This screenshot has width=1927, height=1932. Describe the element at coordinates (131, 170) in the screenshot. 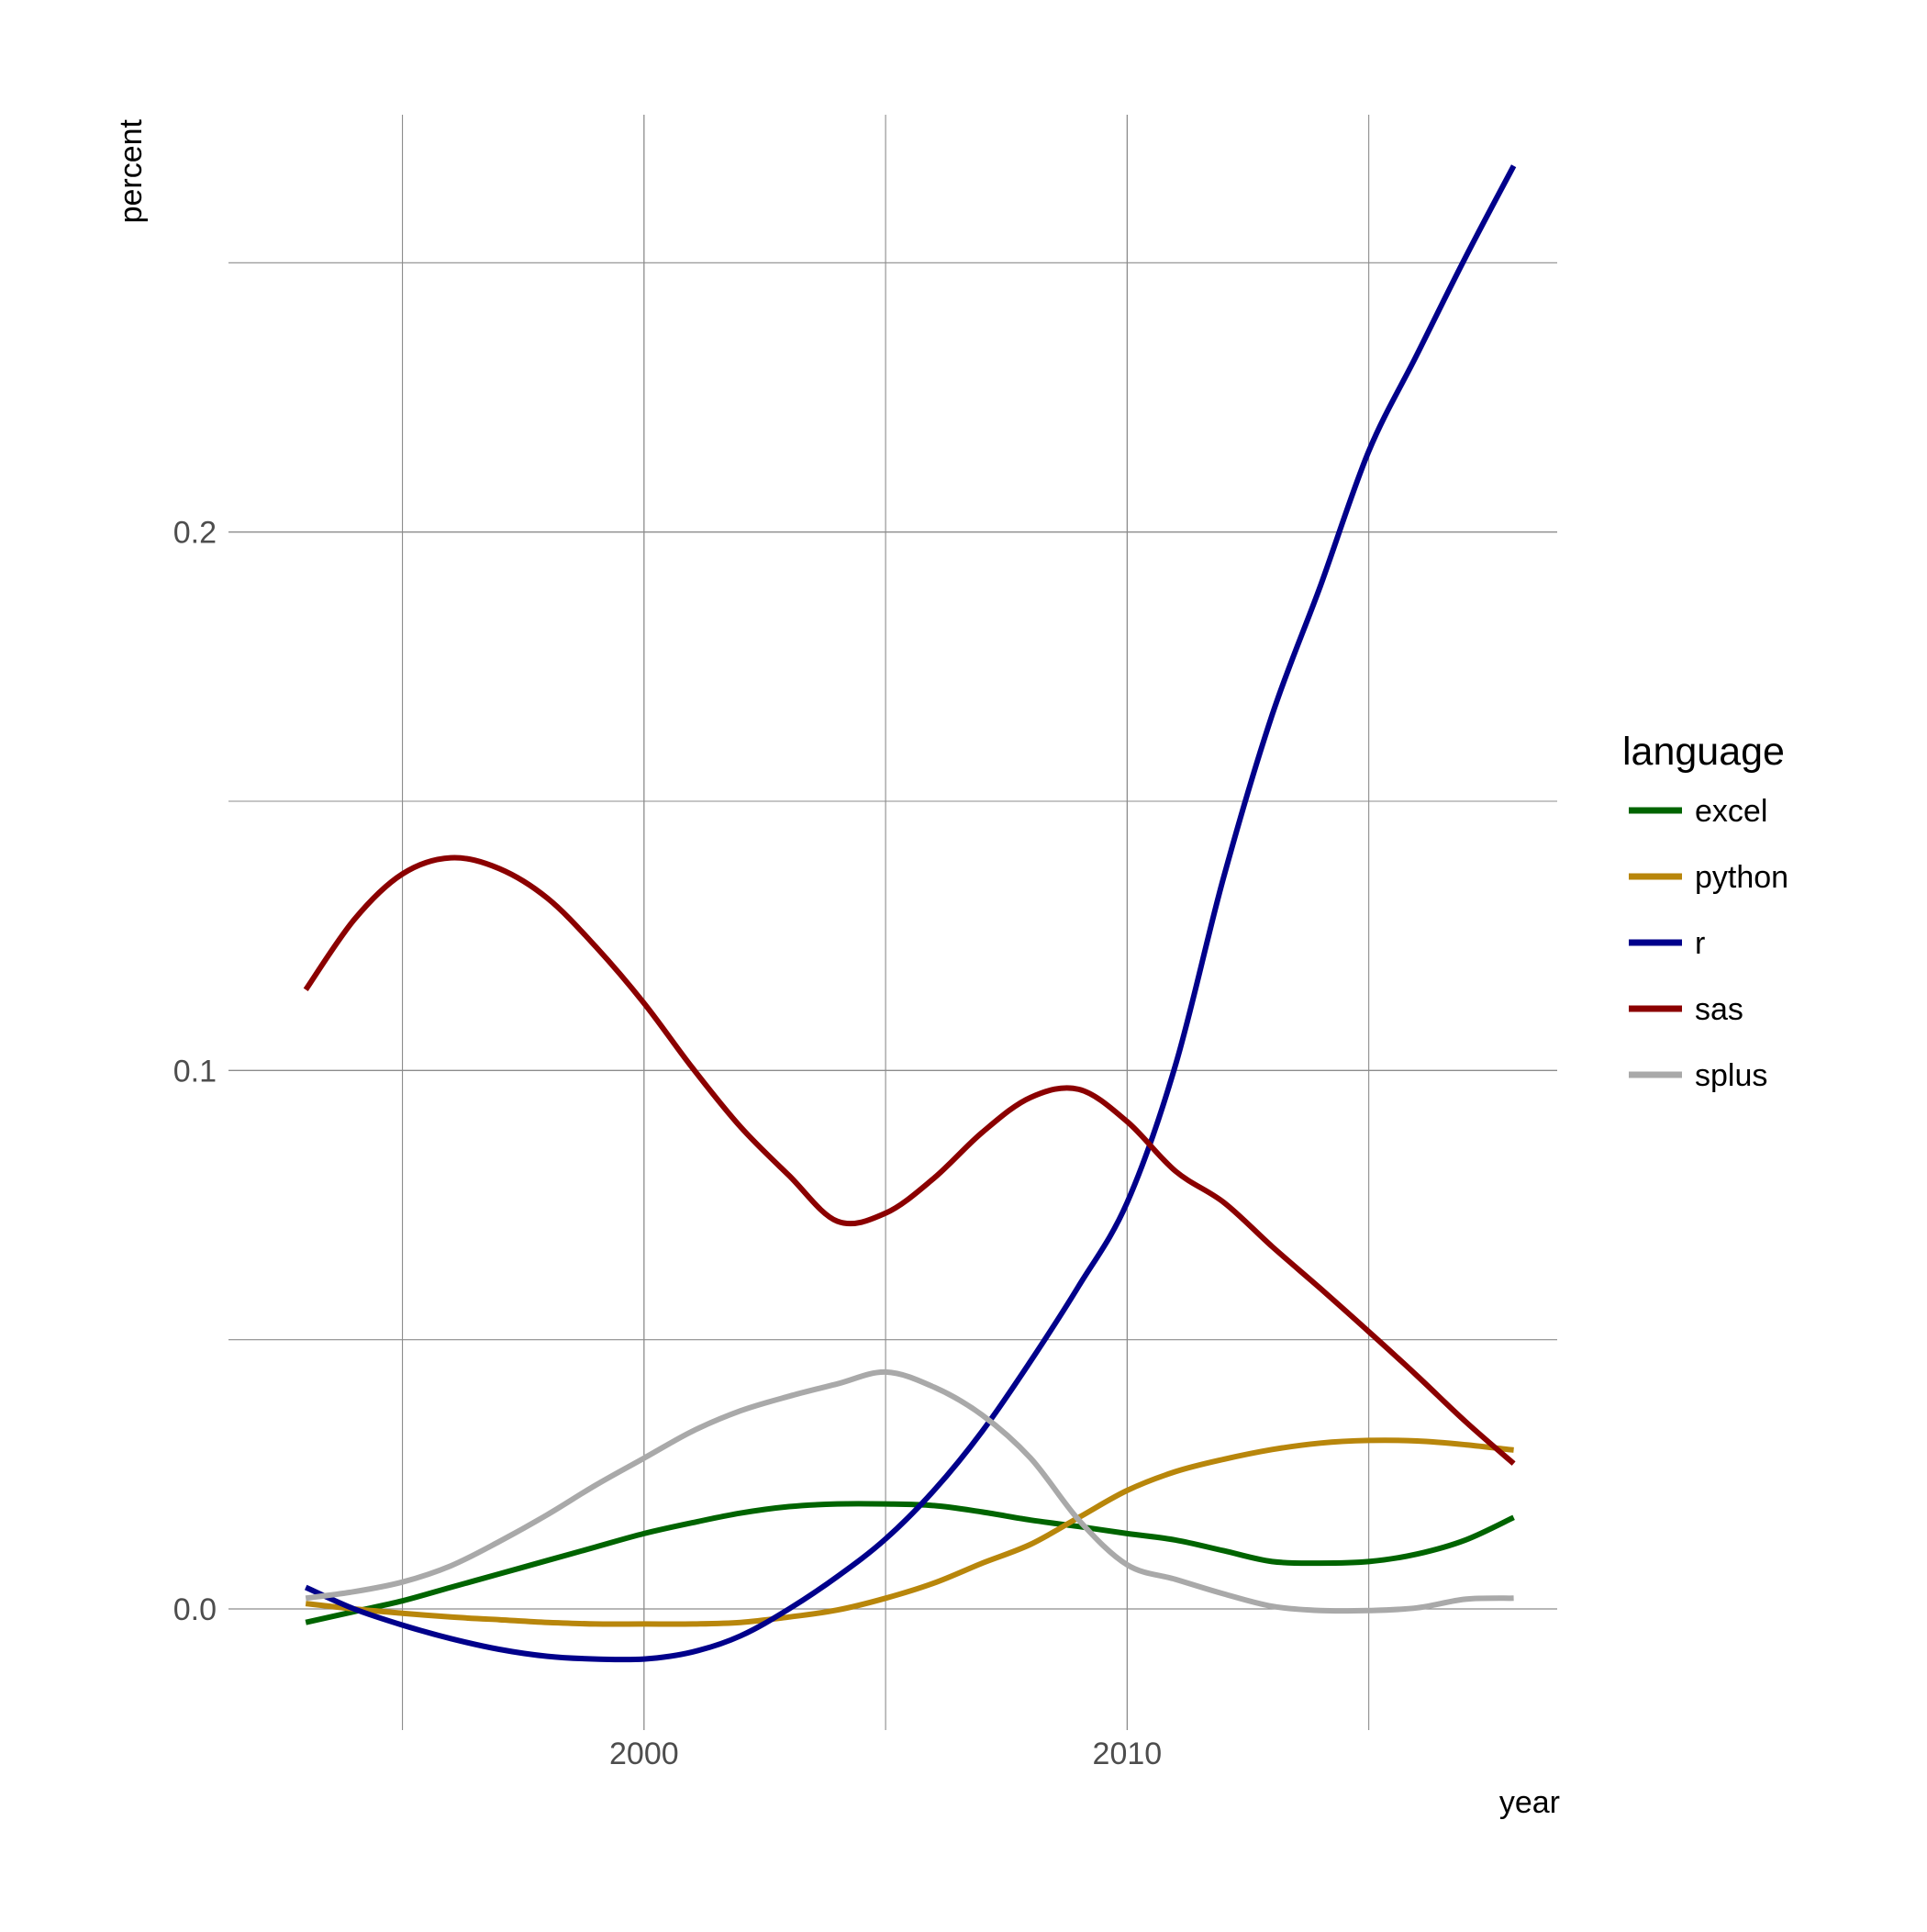

I see `y-axis-title: percent` at that location.